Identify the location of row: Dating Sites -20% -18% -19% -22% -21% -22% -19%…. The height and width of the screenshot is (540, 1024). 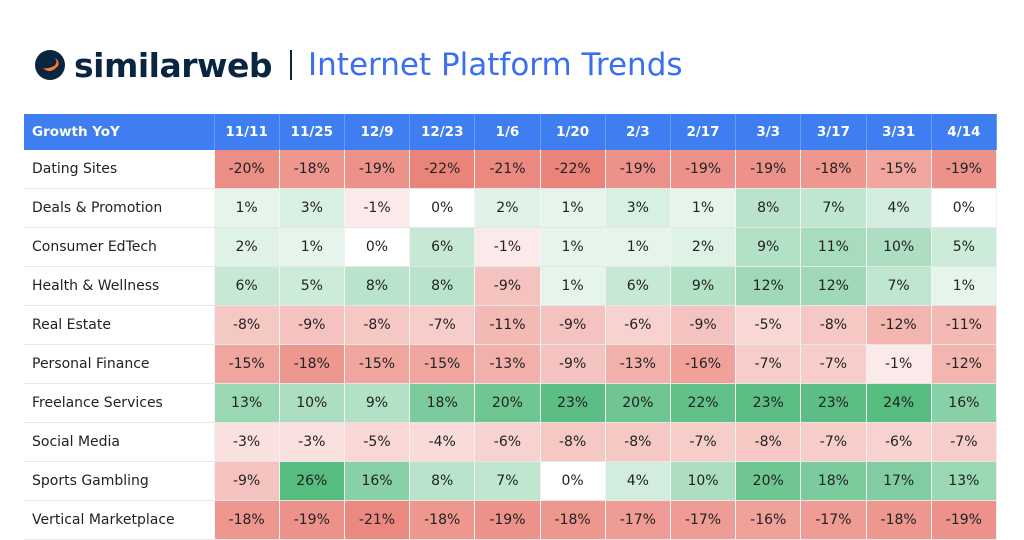
(511, 169).